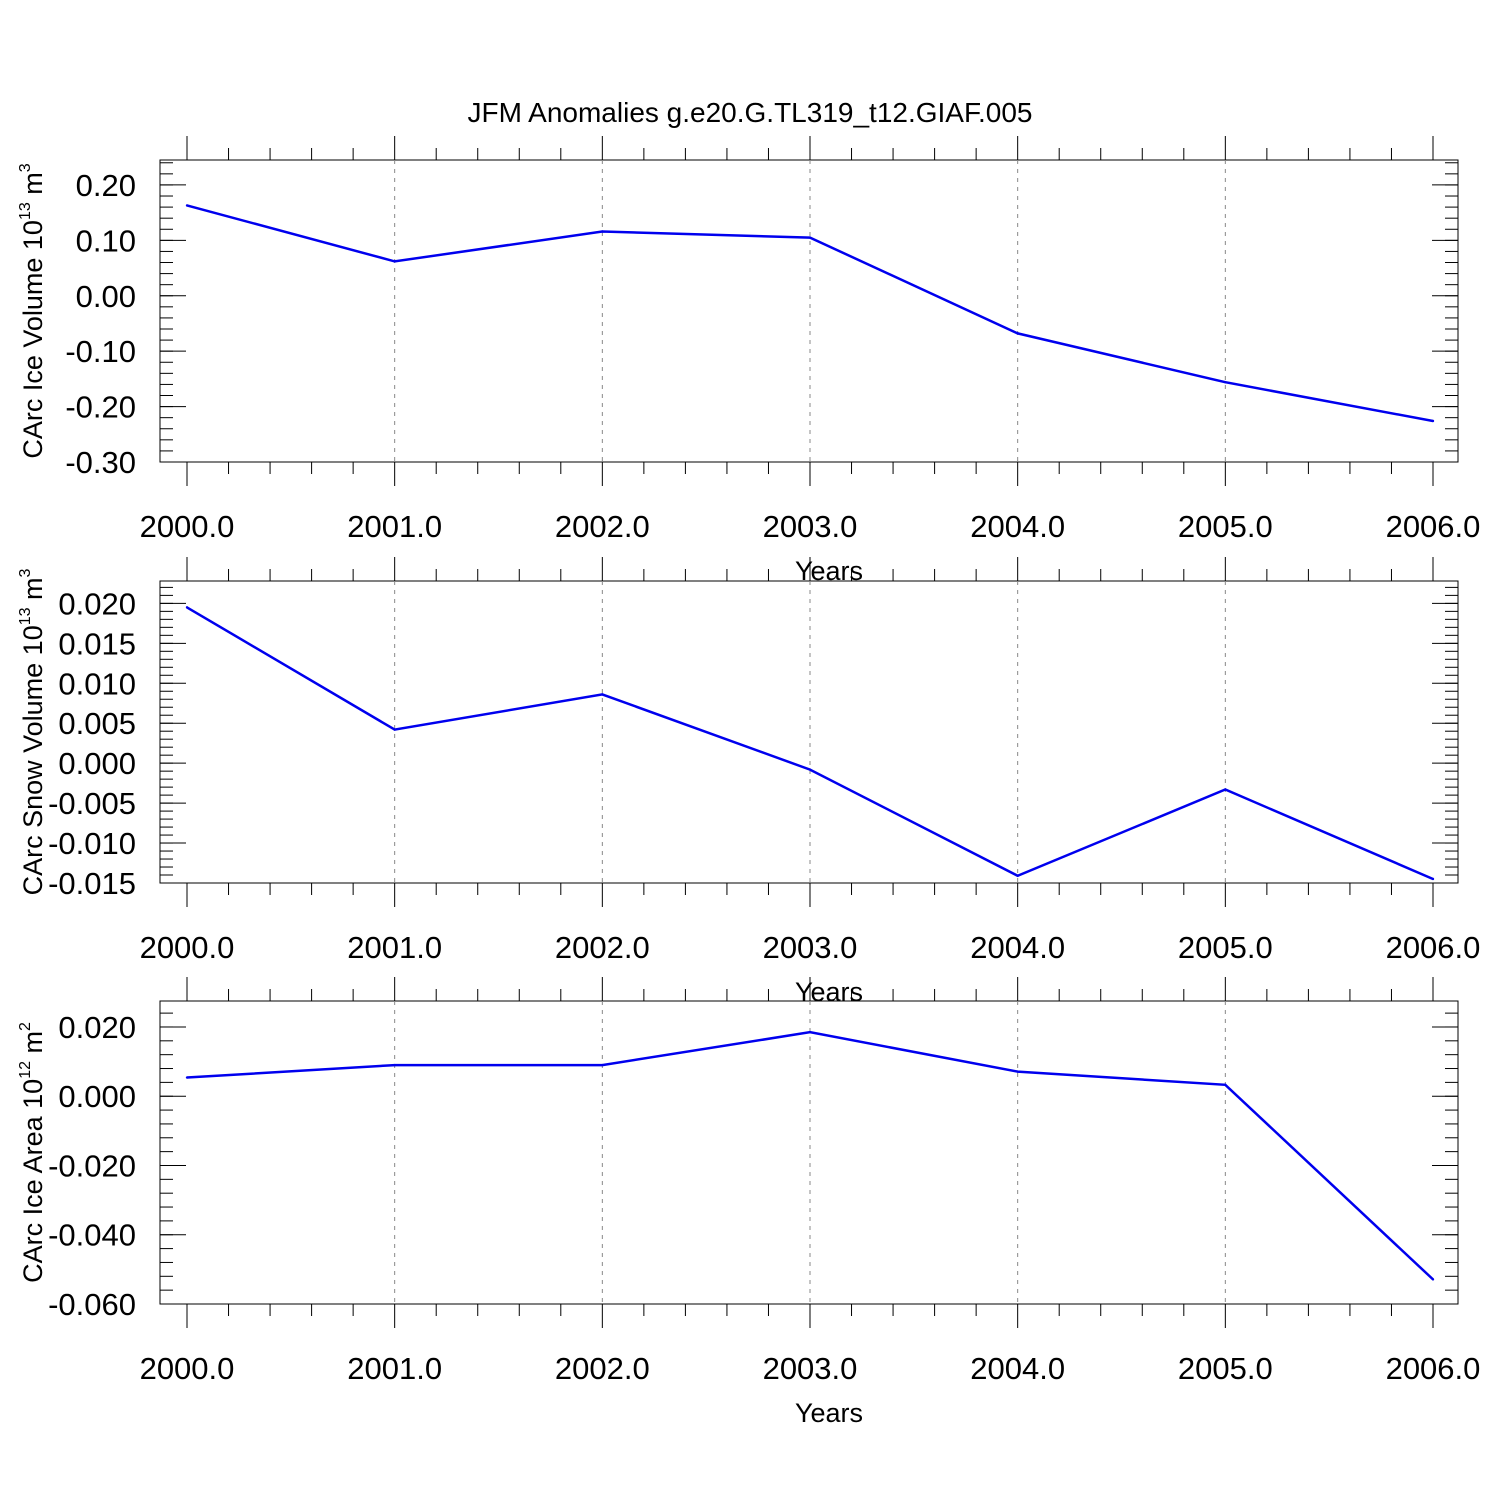 The image size is (1500, 1500). Describe the element at coordinates (92, 1235) in the screenshot. I see `y-tick-label: -0.040` at that location.